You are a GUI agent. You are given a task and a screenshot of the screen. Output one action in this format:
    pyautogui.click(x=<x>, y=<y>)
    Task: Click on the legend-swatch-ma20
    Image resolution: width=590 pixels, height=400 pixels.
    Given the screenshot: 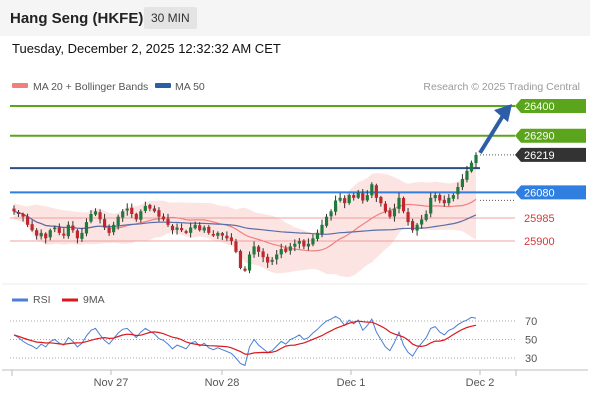 What is the action you would take?
    pyautogui.click(x=20, y=85)
    